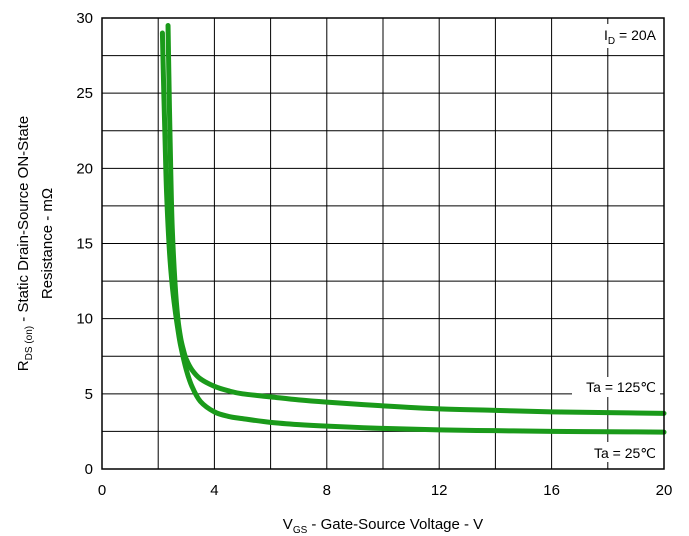 The width and height of the screenshot is (689, 536). Describe the element at coordinates (621, 387) in the screenshot. I see `series-label-0: Ta = 125℃` at that location.